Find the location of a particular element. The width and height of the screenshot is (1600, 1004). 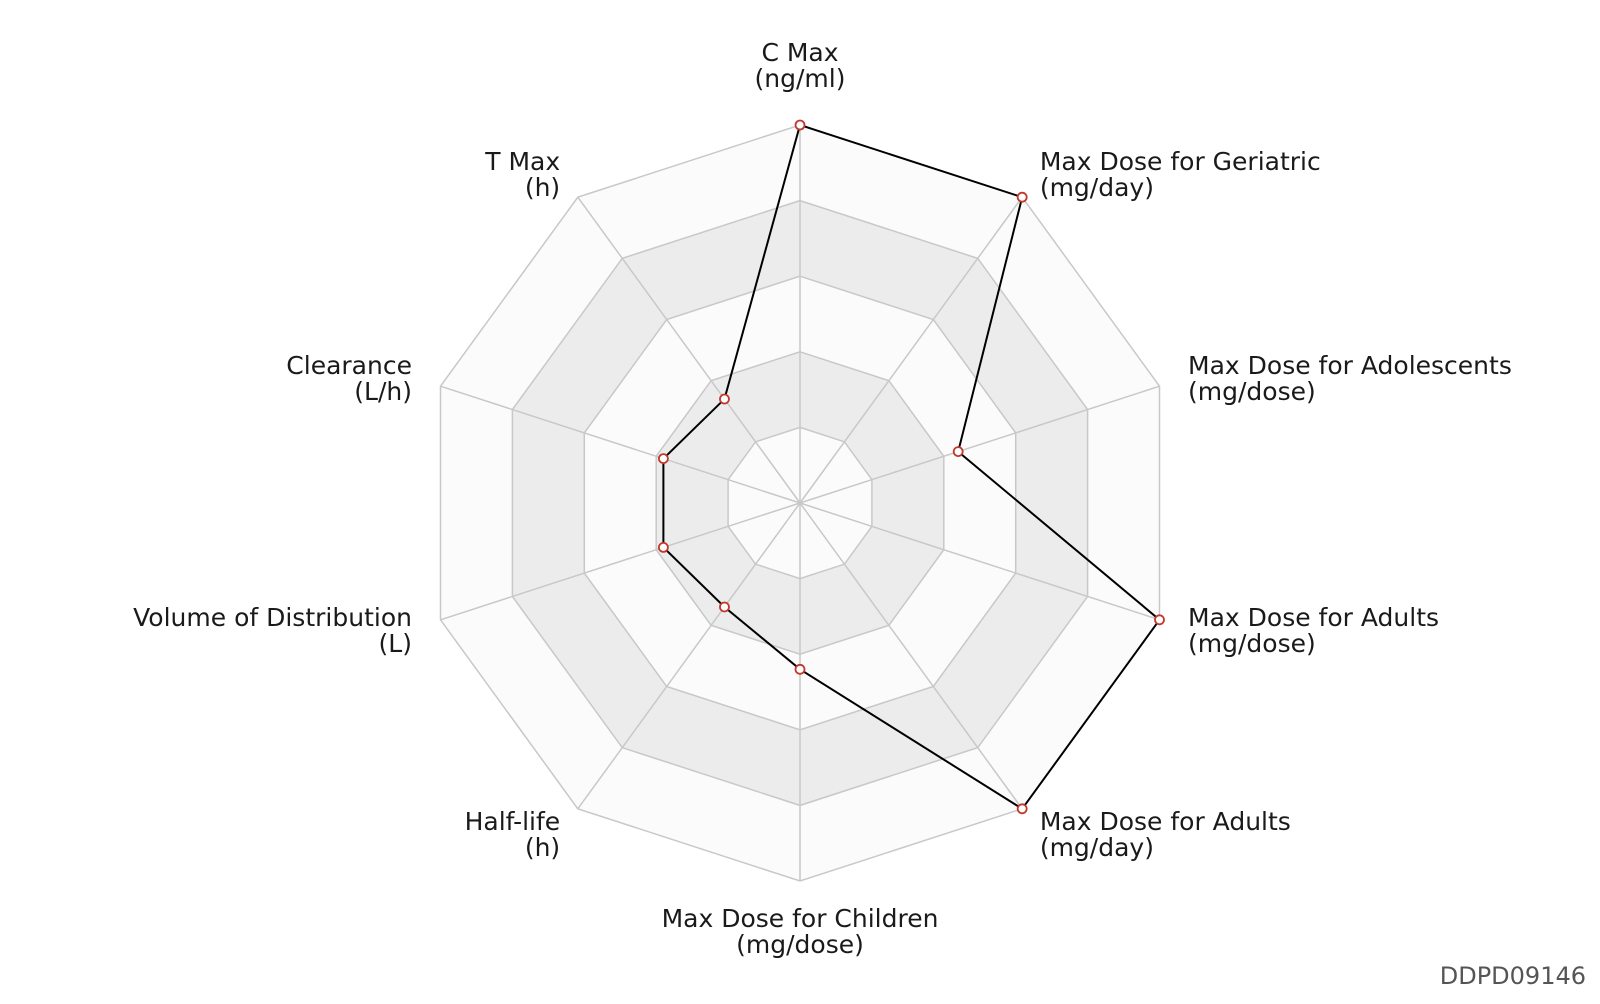

axis-label: C Max (ng/ml) is located at coordinates (800, 65).